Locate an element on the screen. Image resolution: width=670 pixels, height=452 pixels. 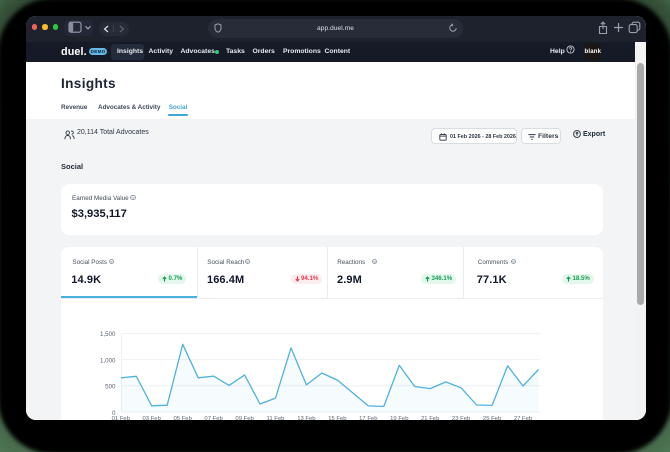
svg-text: 01 Feb is located at coordinates (121, 418).